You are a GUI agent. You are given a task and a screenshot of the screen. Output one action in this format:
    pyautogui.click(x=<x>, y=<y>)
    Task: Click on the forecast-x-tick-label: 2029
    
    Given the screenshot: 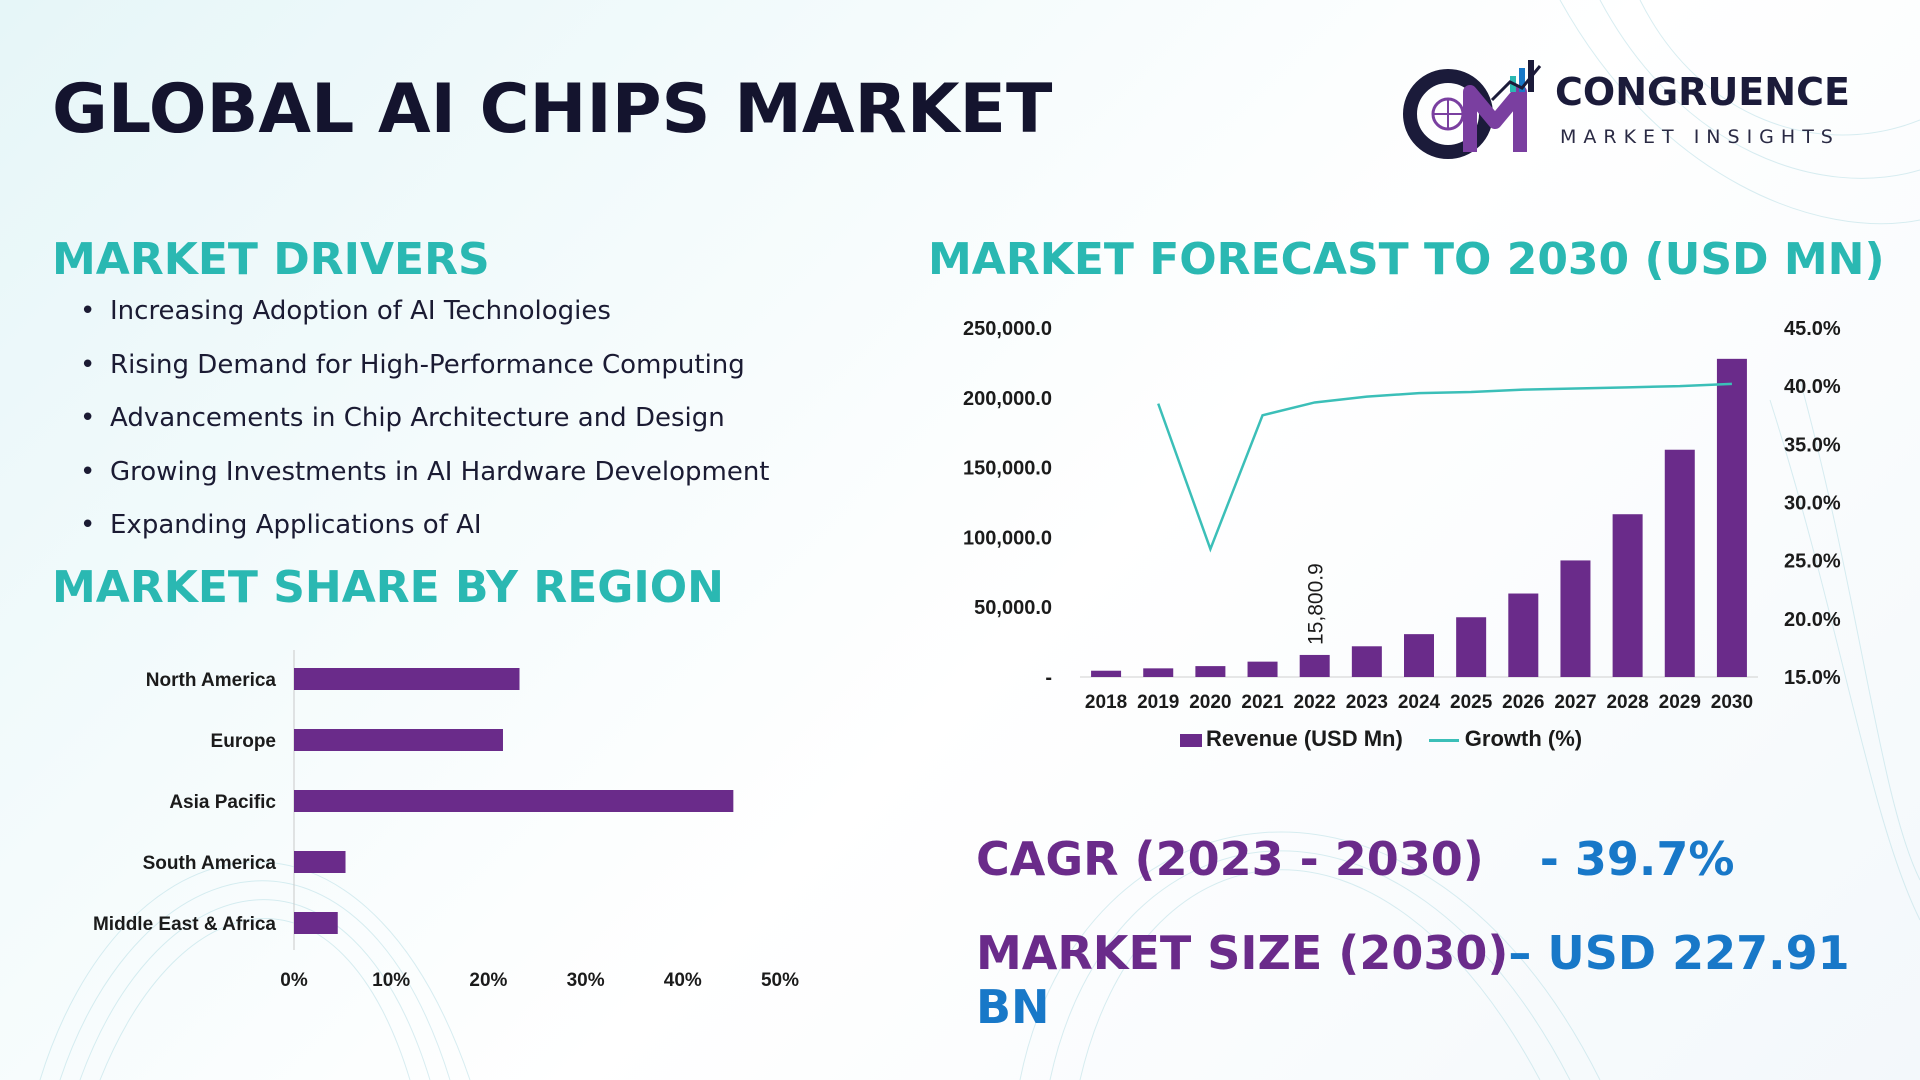 What is the action you would take?
    pyautogui.click(x=1680, y=702)
    